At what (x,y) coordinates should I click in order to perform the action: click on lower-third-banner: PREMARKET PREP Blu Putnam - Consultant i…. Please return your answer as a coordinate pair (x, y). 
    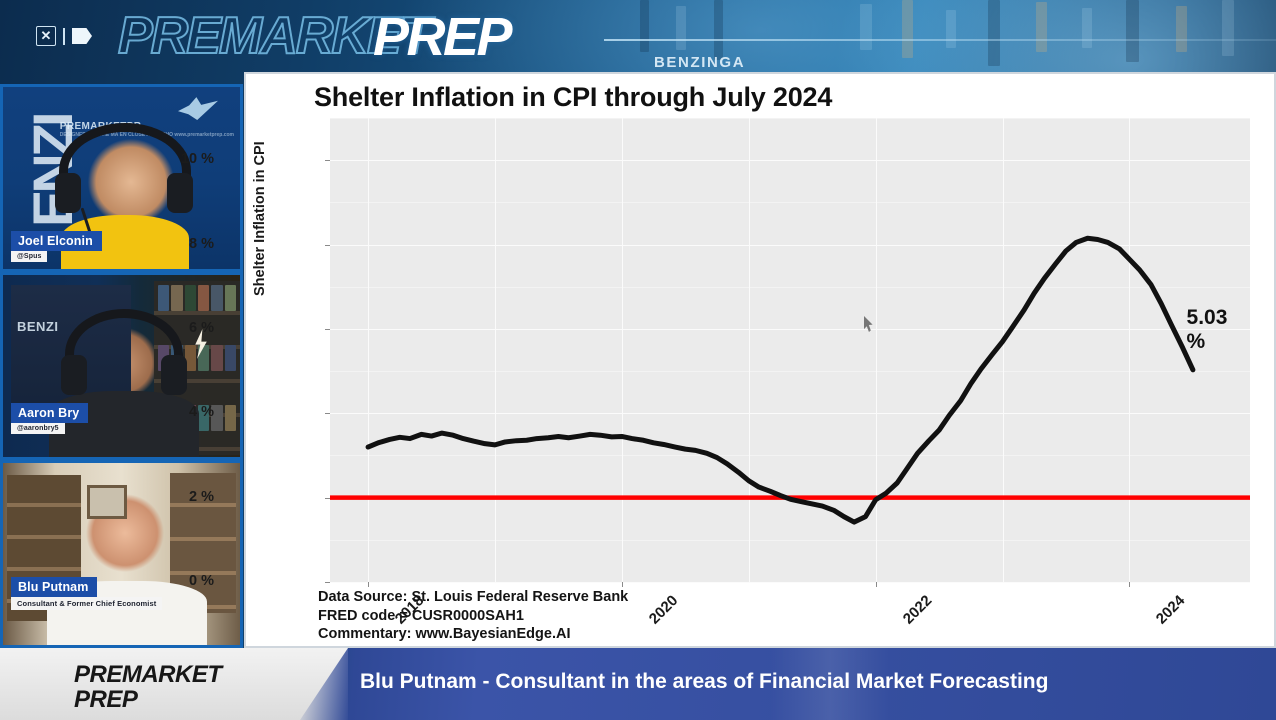
    Looking at the image, I should click on (638, 684).